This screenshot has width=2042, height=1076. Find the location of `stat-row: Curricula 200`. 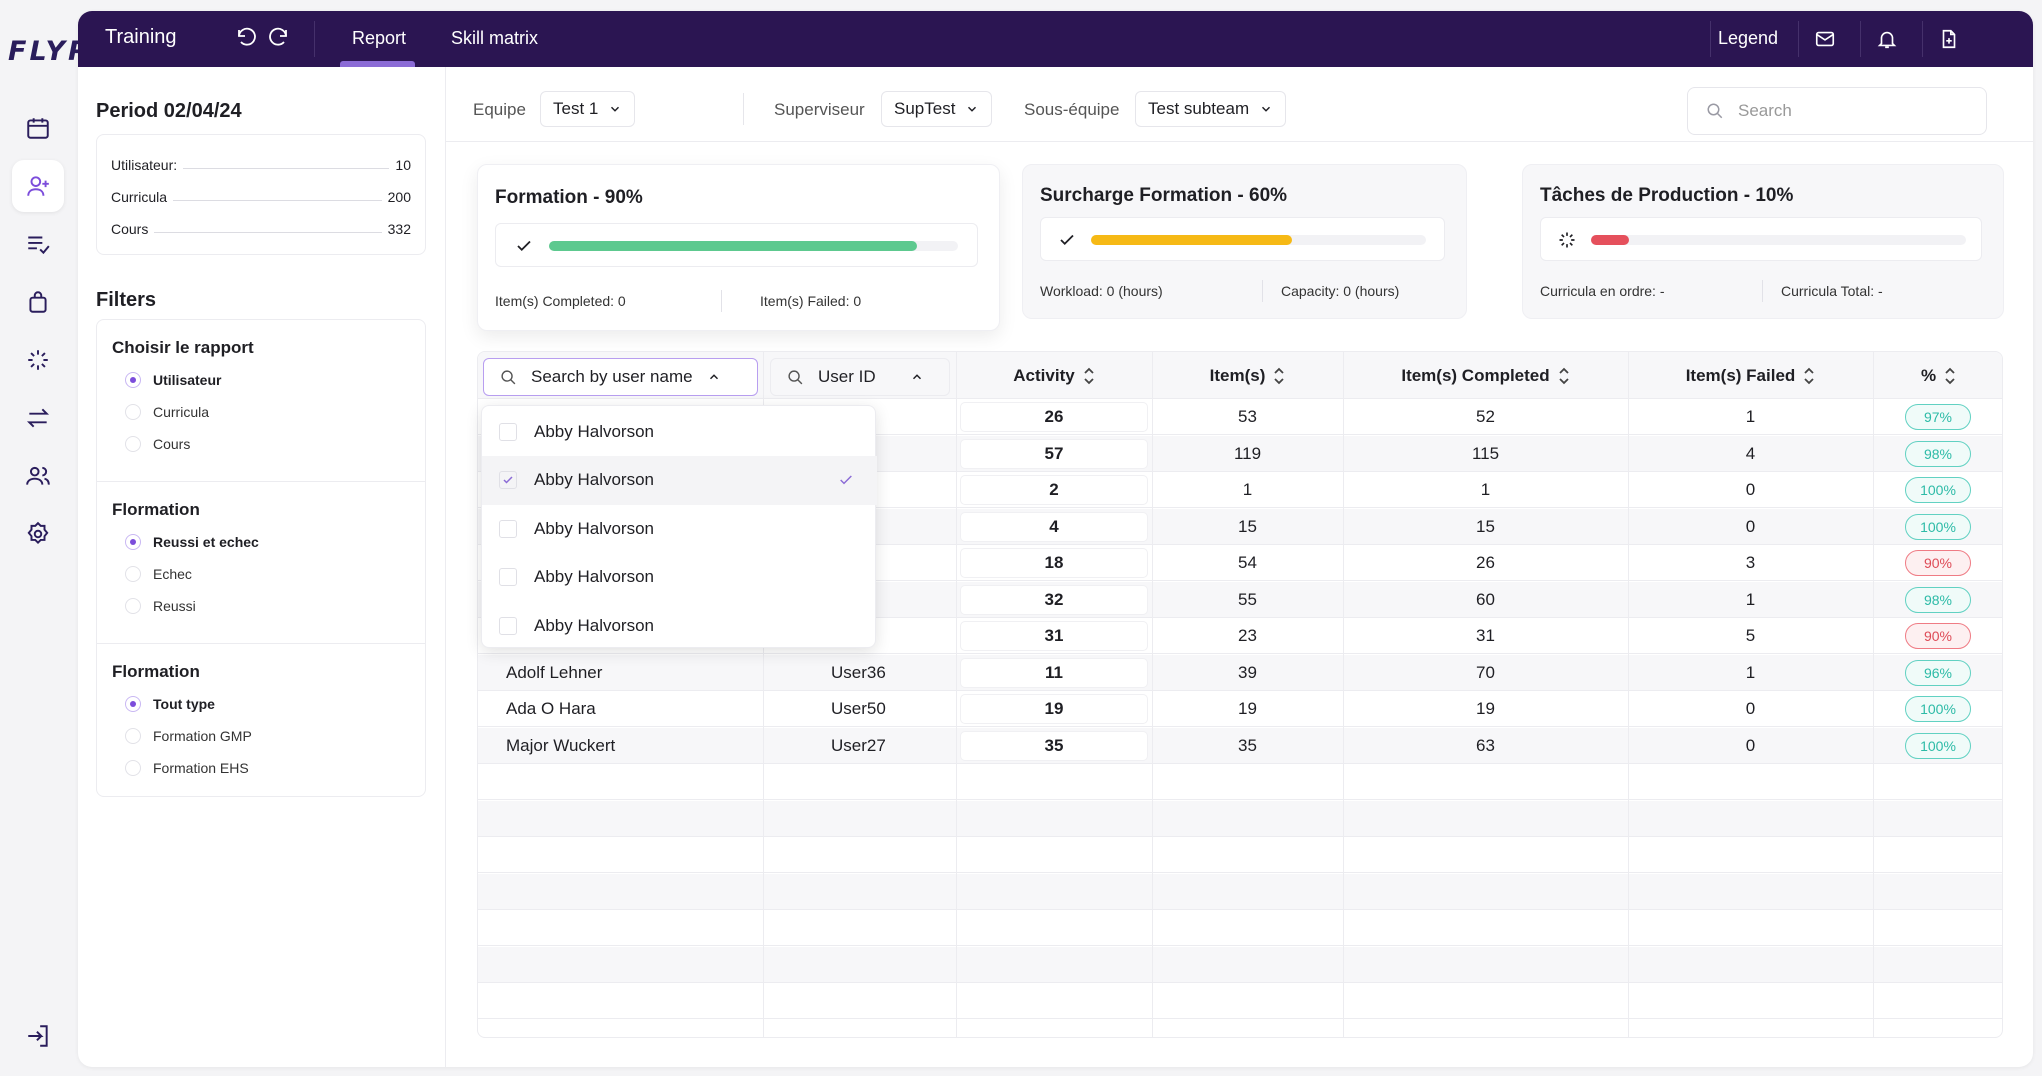

stat-row: Curricula 200 is located at coordinates (261, 197).